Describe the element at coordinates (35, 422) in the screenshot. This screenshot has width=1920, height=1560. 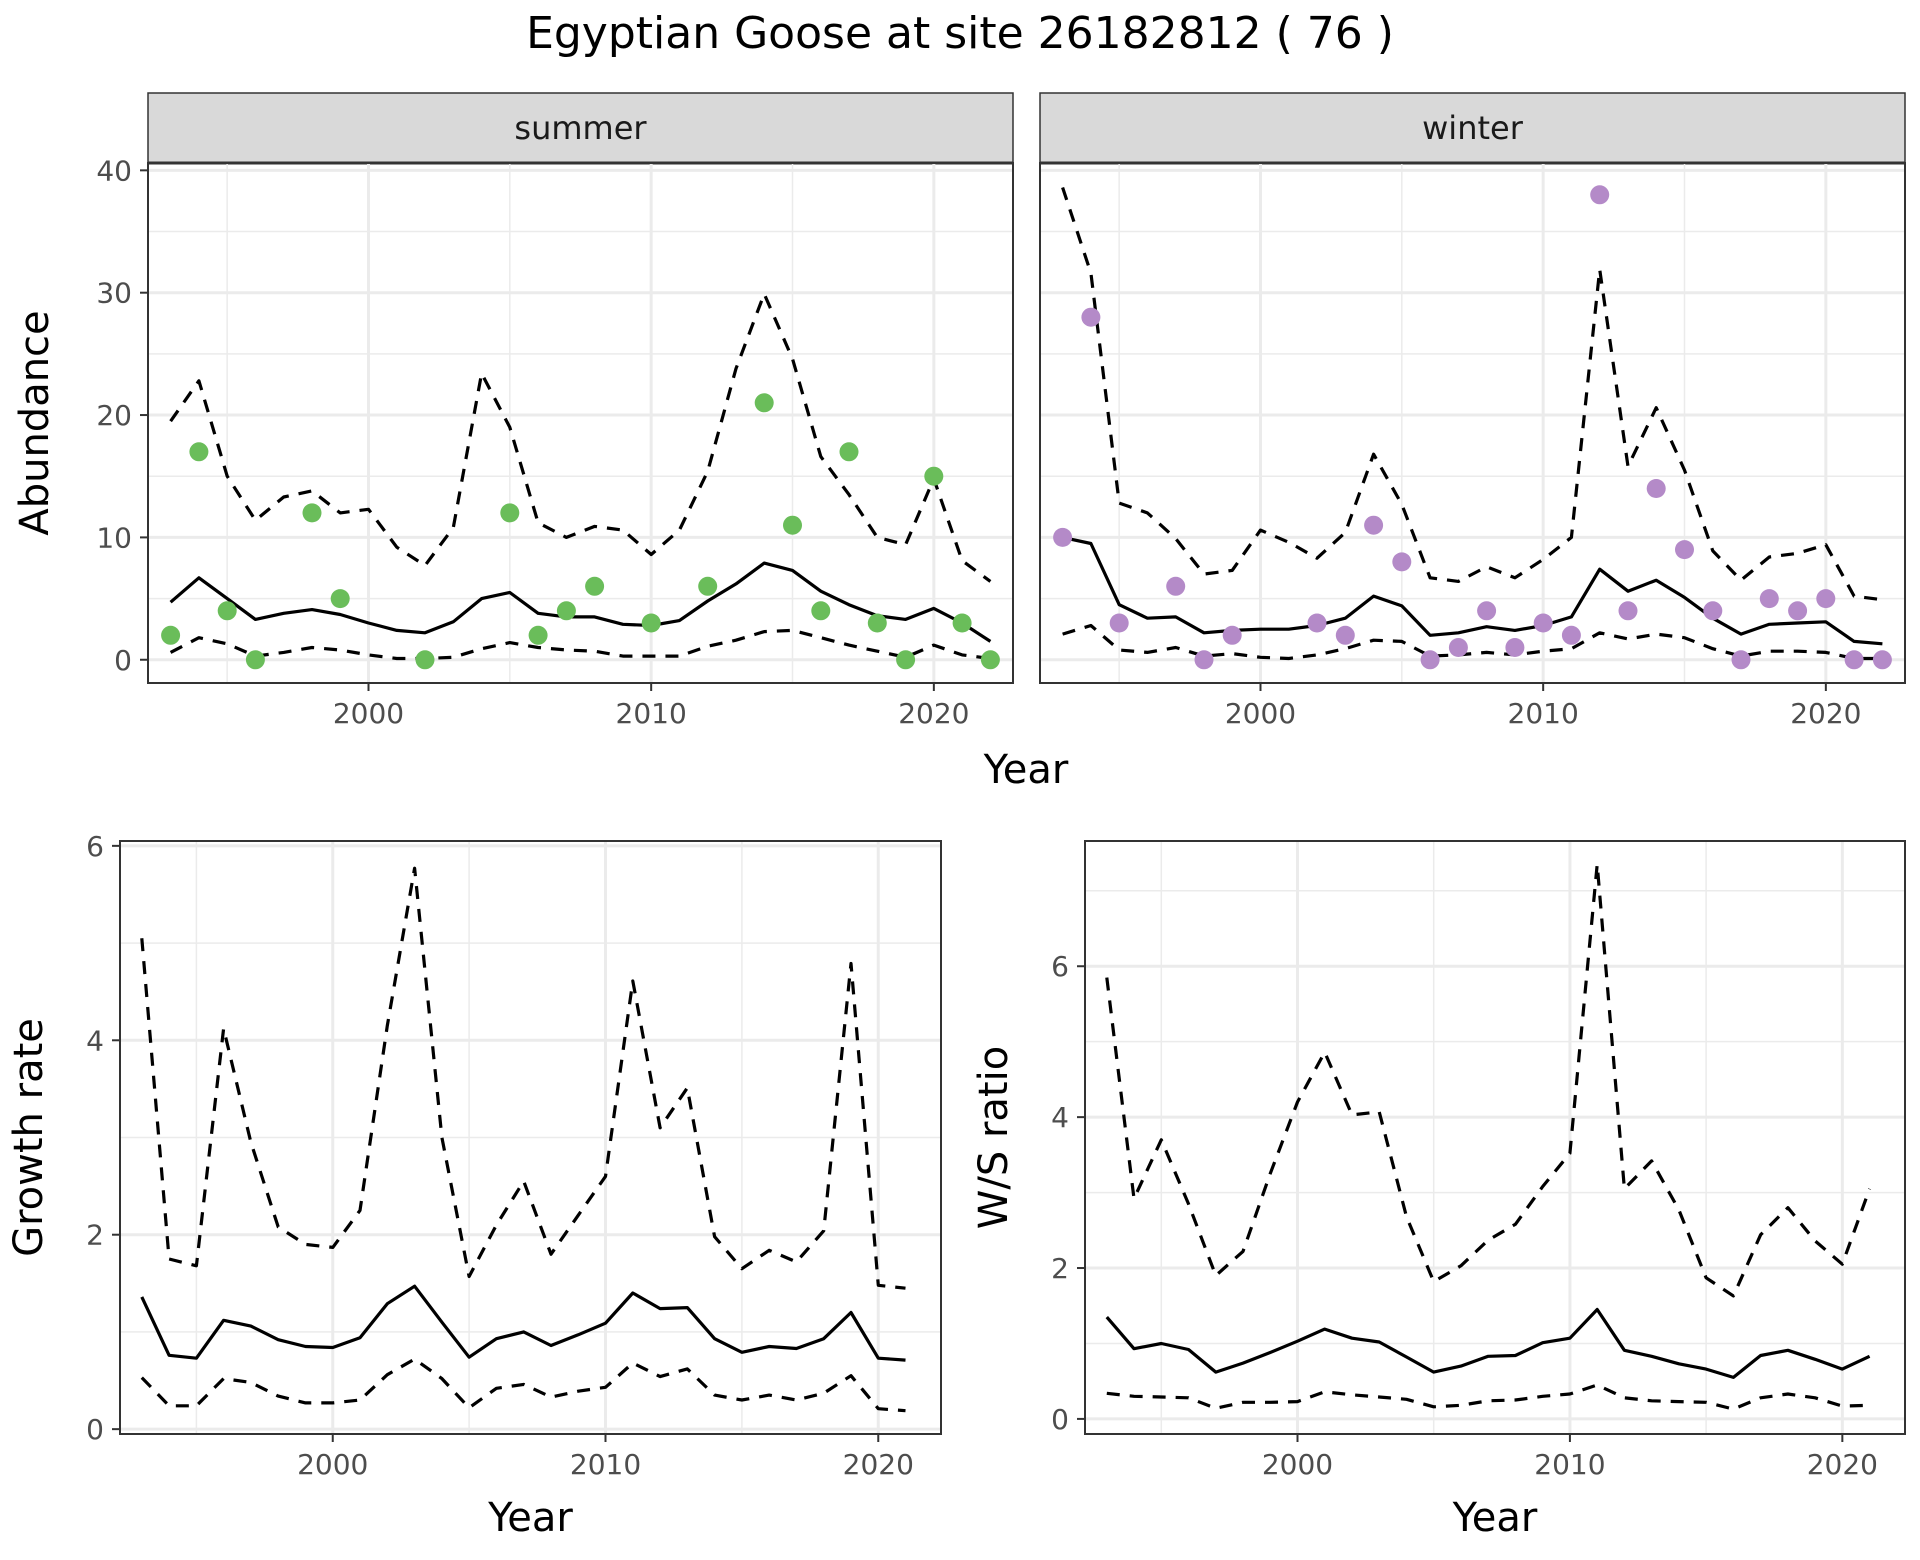
I see `y-axis-title: Abundance` at that location.